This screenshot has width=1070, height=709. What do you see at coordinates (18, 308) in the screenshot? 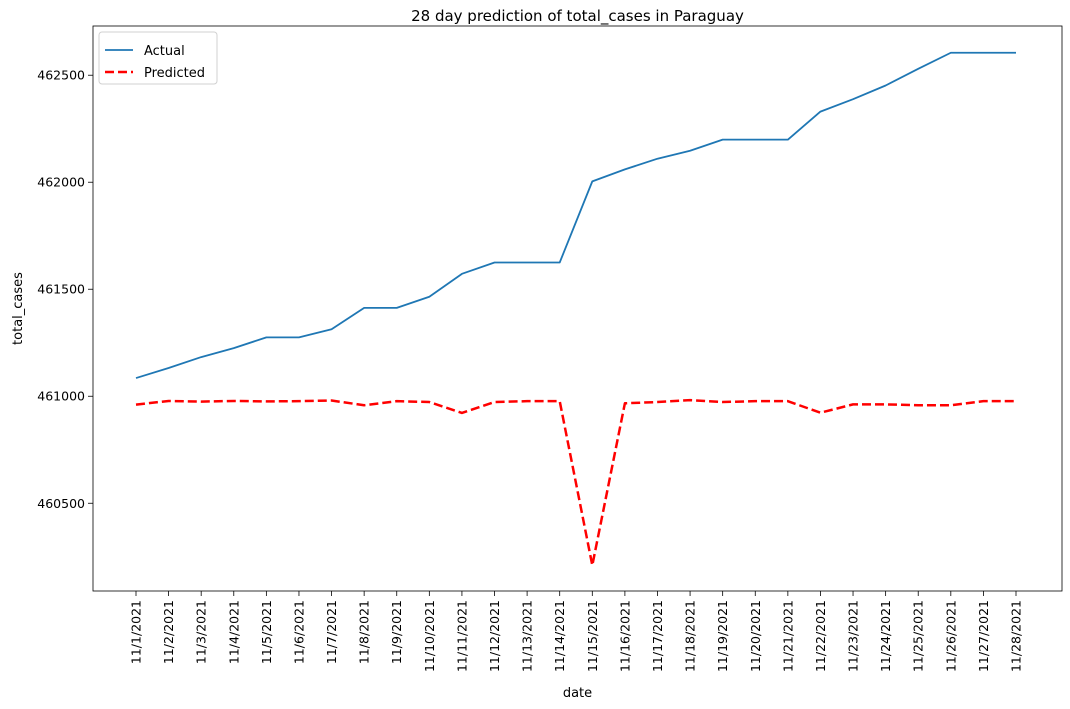
I see `y-axis-label: total_cases` at bounding box center [18, 308].